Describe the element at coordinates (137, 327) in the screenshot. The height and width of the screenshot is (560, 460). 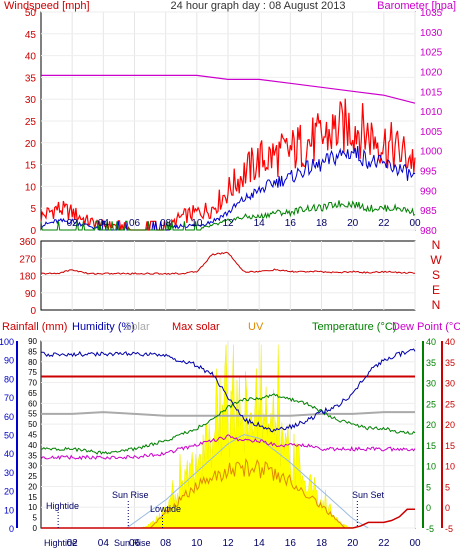
I see `solar-header: Solar` at that location.